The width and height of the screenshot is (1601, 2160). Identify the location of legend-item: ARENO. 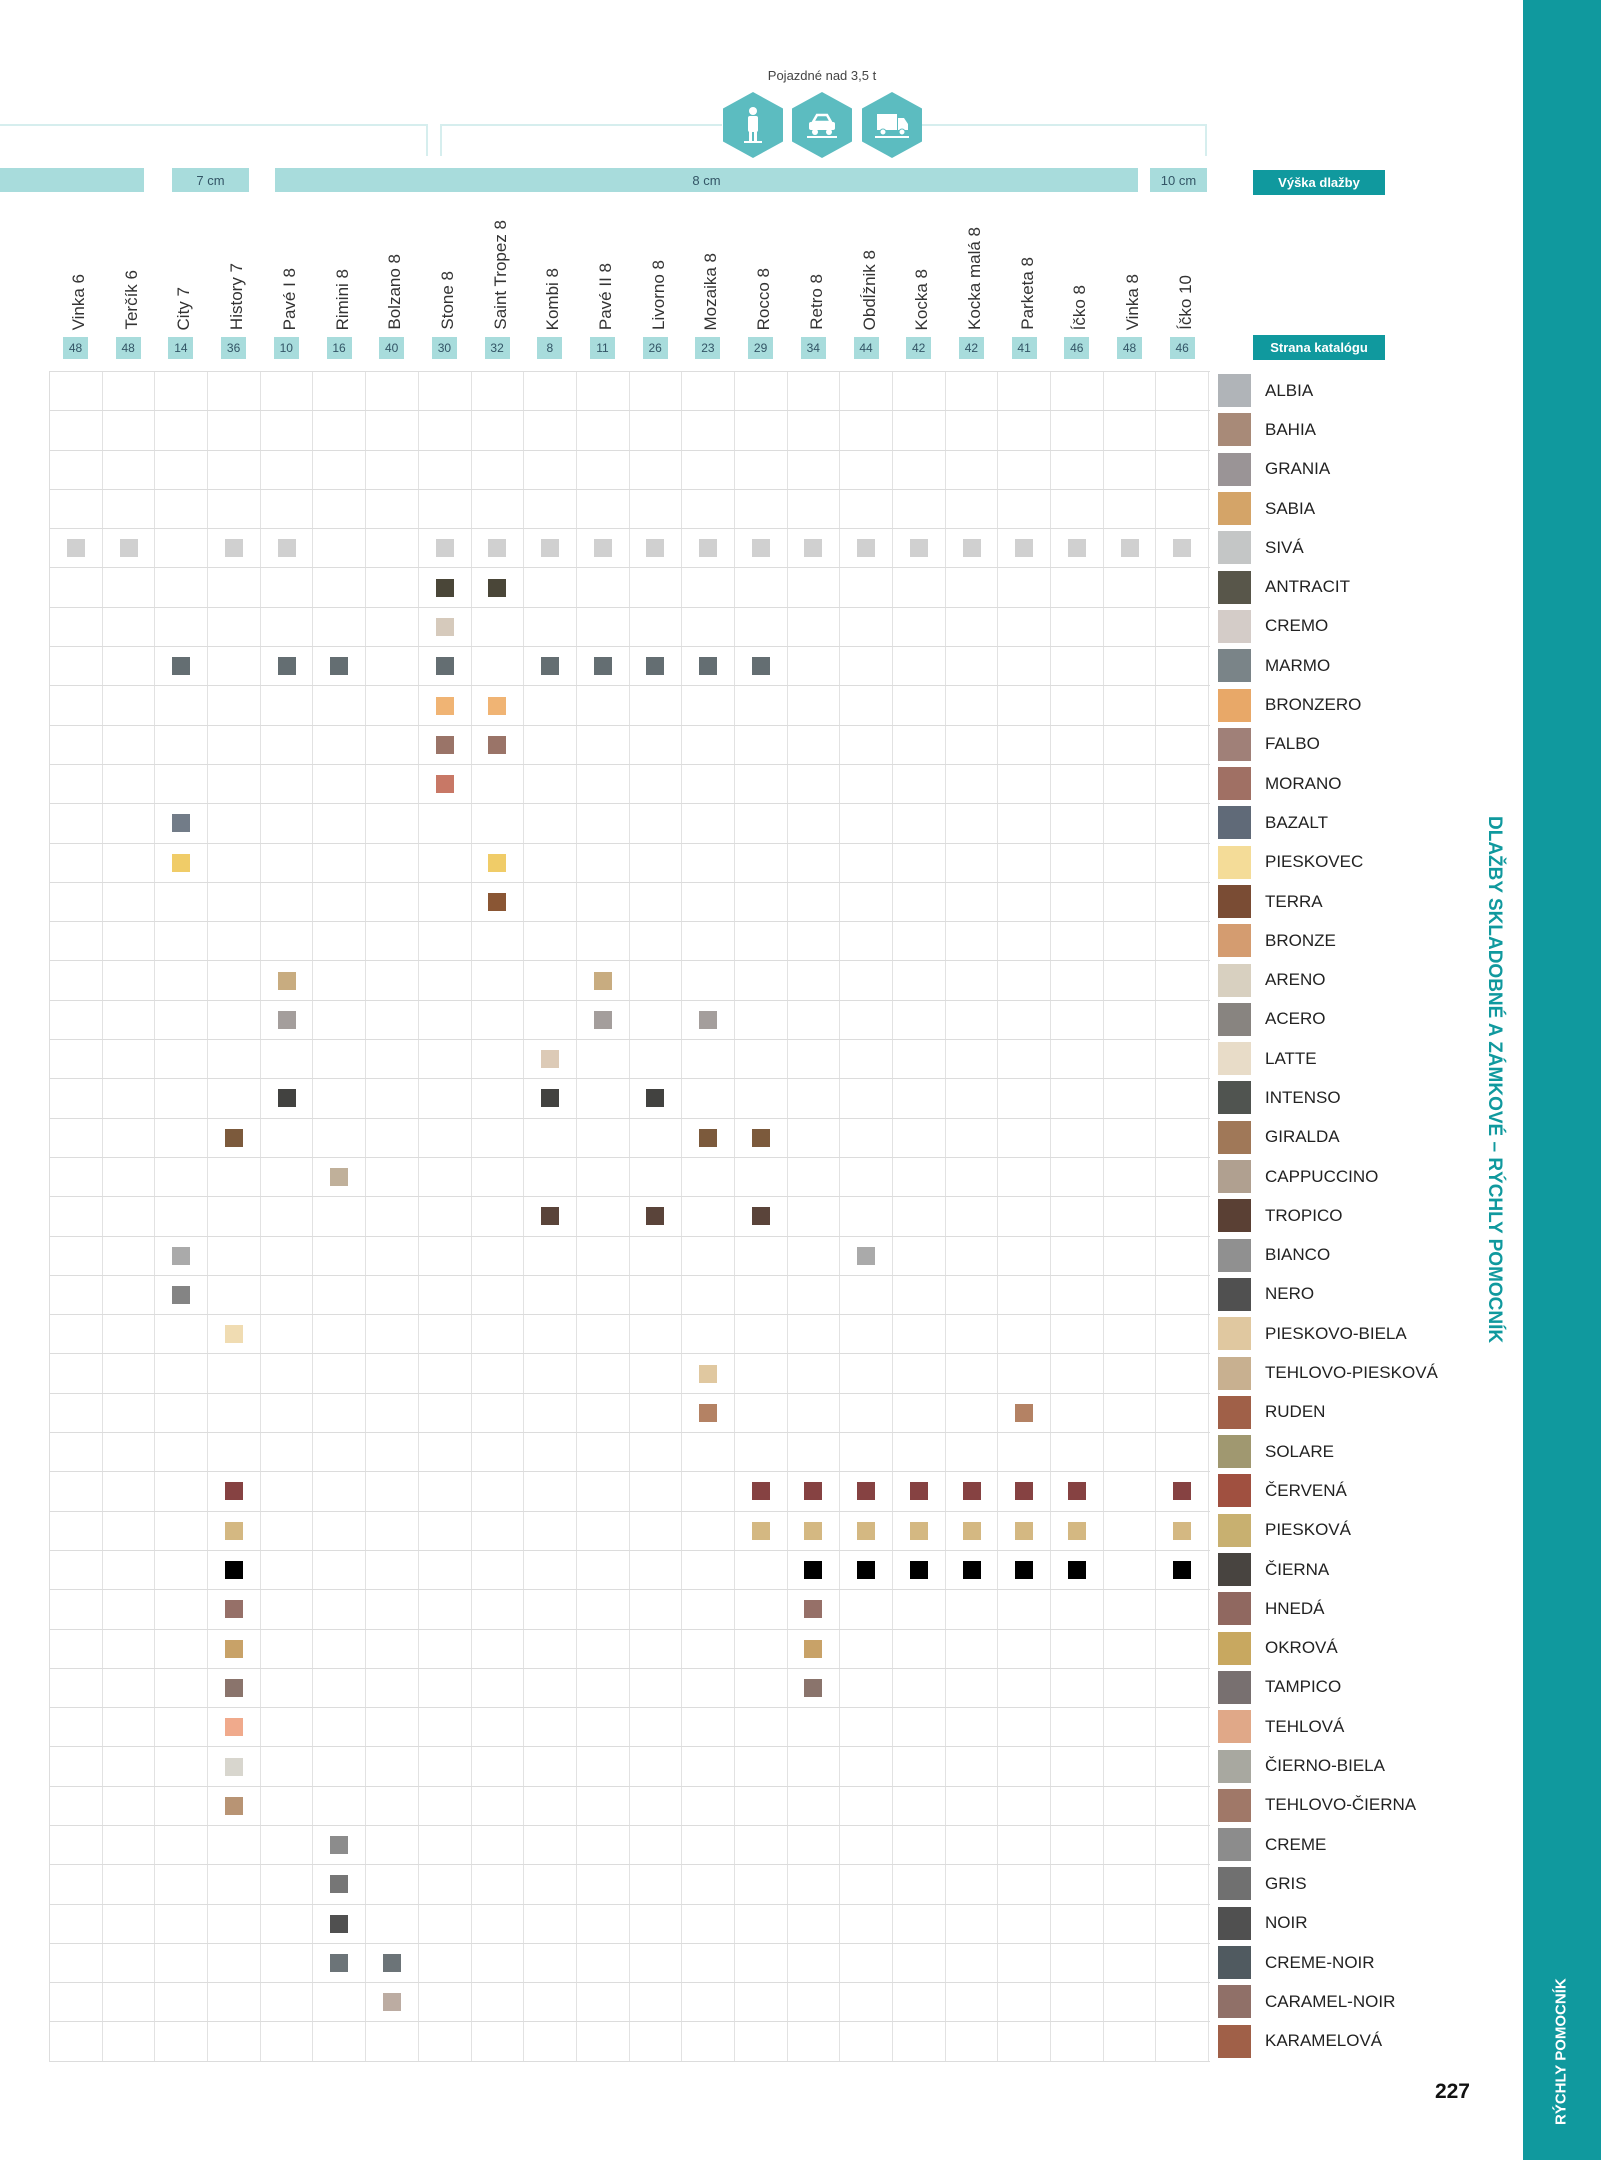
(1368, 979).